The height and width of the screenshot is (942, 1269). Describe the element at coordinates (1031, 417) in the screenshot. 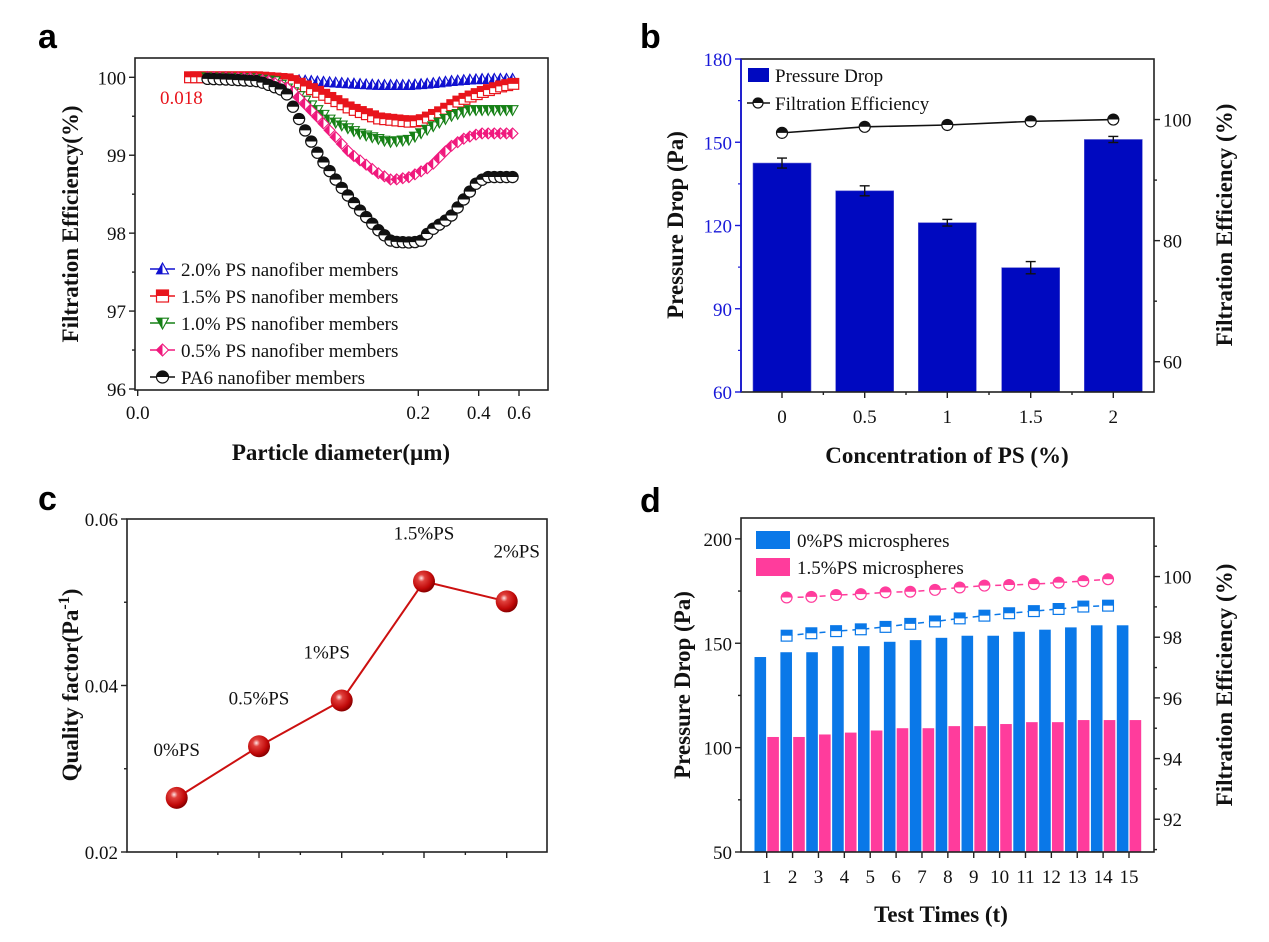

I see `panel-b-x-tick-label: 1.5` at that location.